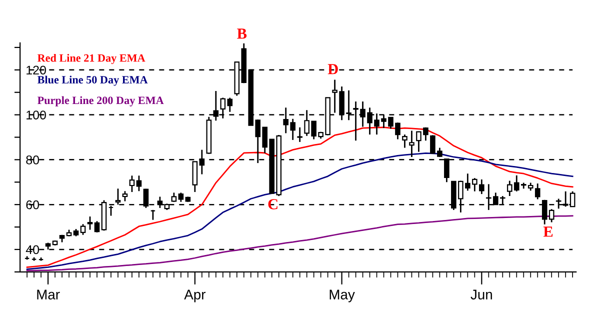 Image resolution: width=608 pixels, height=328 pixels. What do you see at coordinates (100, 101) in the screenshot?
I see `text: Purple Line 200 Day EMA` at bounding box center [100, 101].